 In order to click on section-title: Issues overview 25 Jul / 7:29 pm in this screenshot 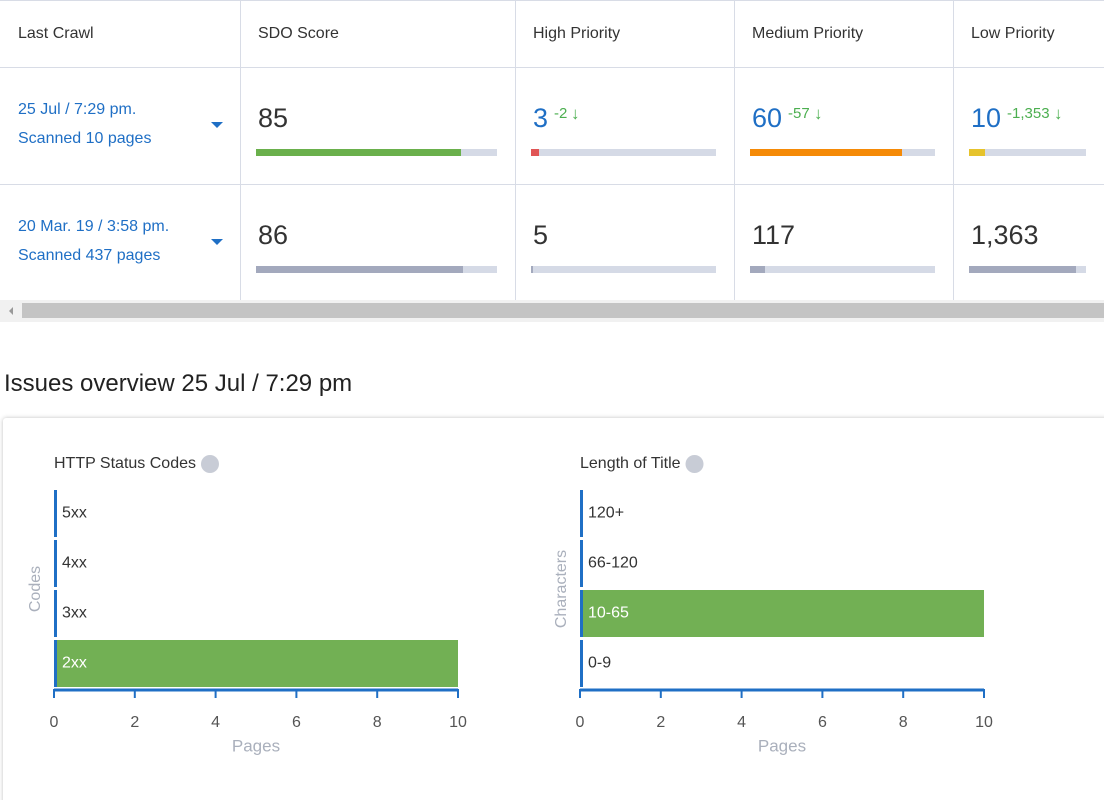, I will do `click(178, 383)`.